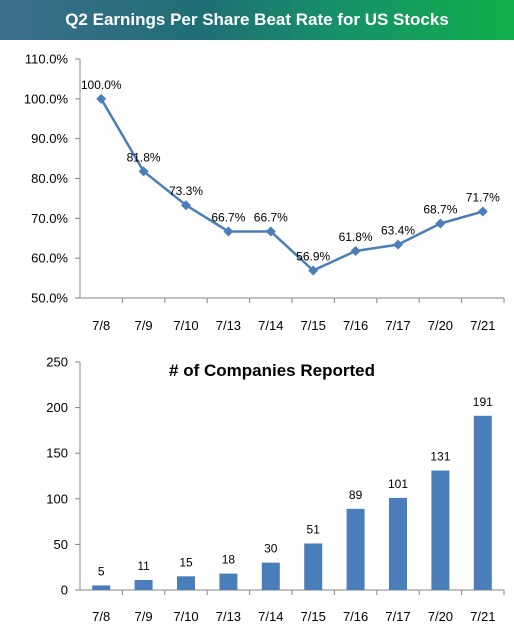  I want to click on bar-x-tick-label: 7/21, so click(482, 616).